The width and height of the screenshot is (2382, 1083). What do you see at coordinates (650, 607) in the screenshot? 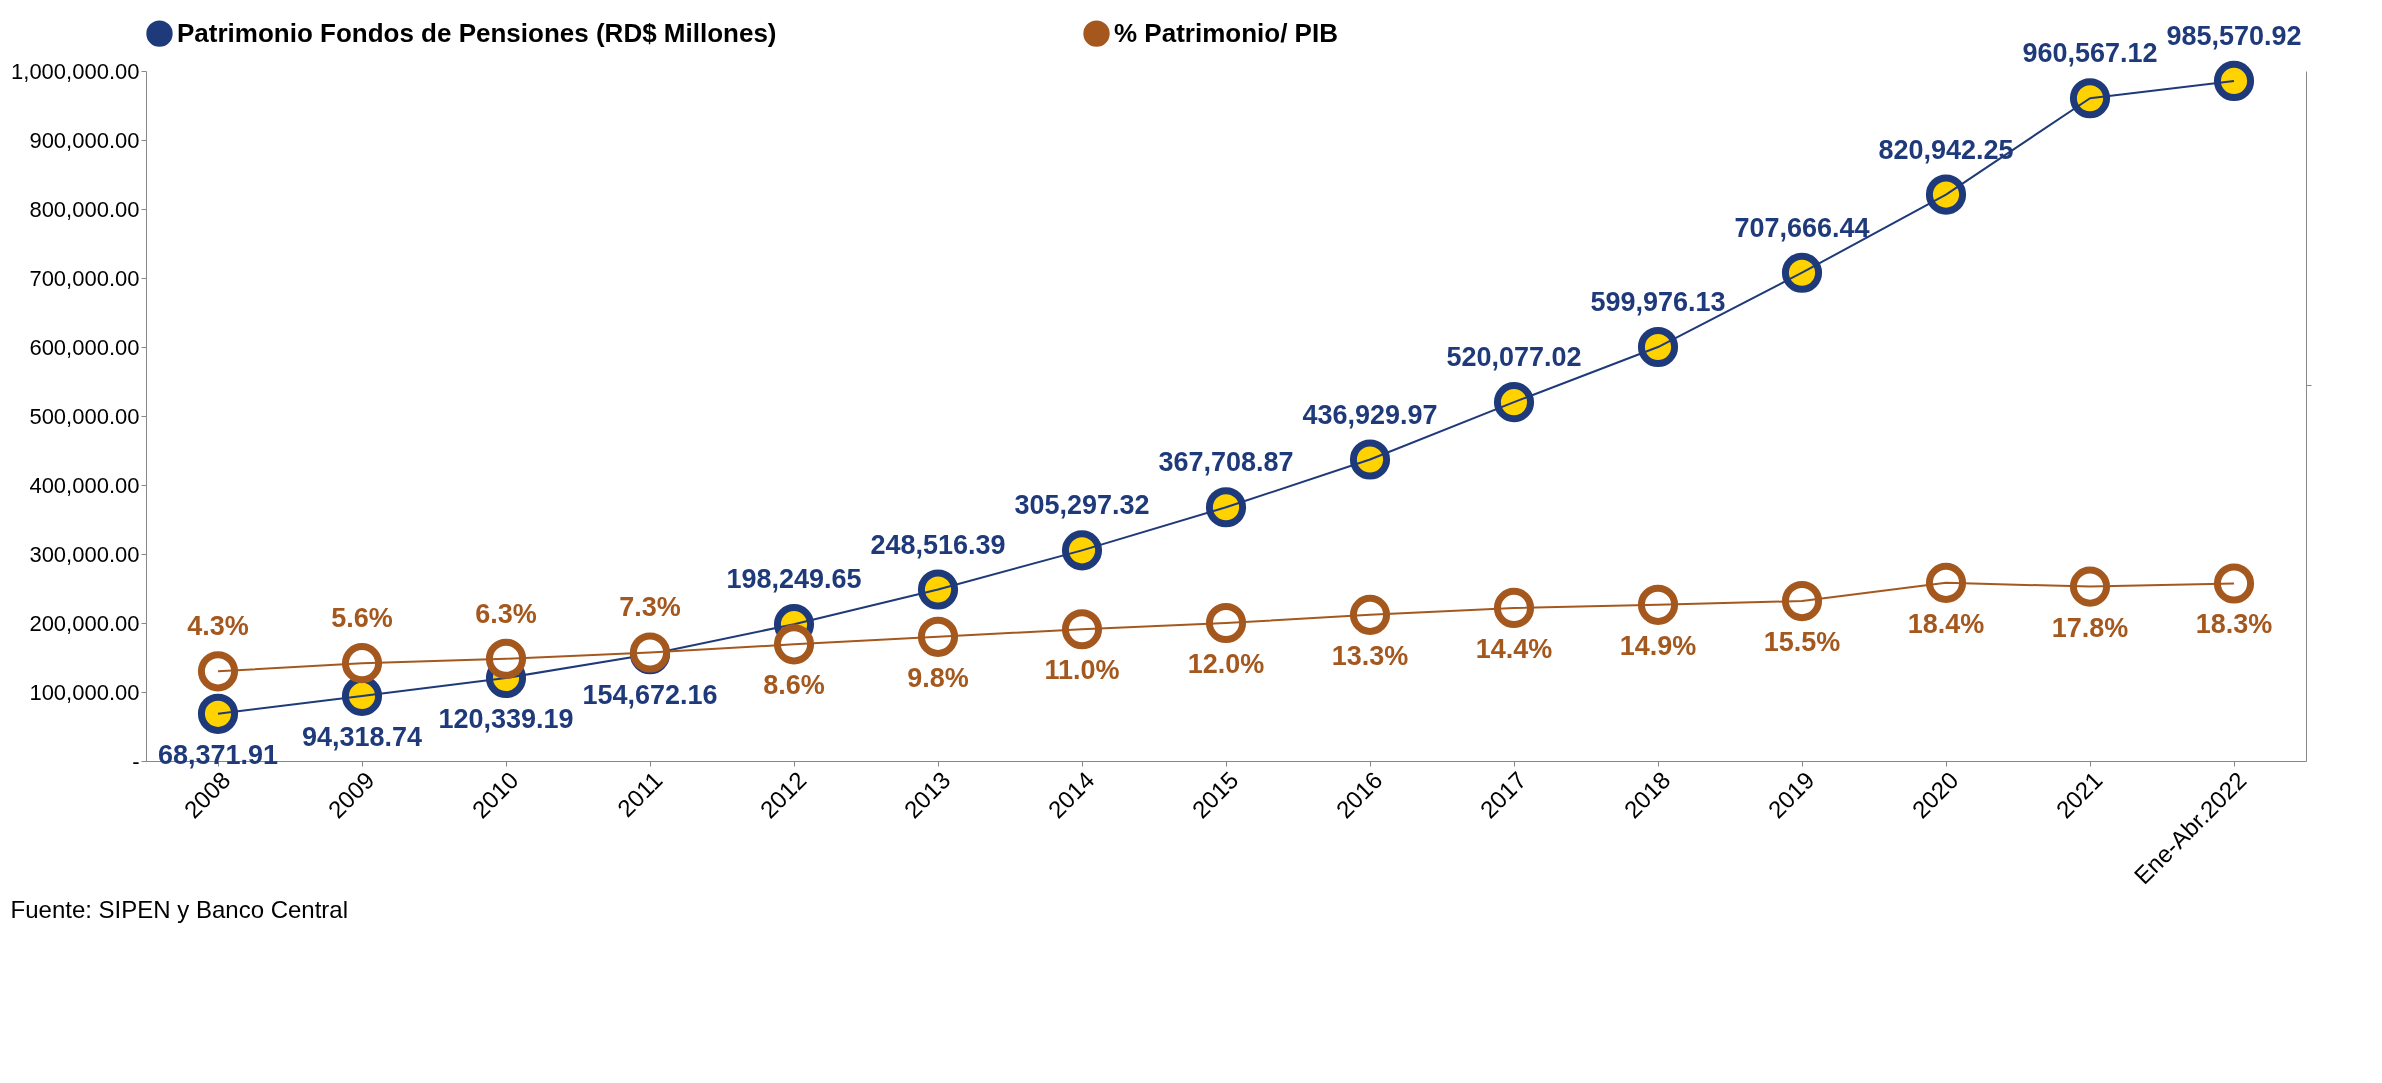
I see `data-label: 7.3%` at bounding box center [650, 607].